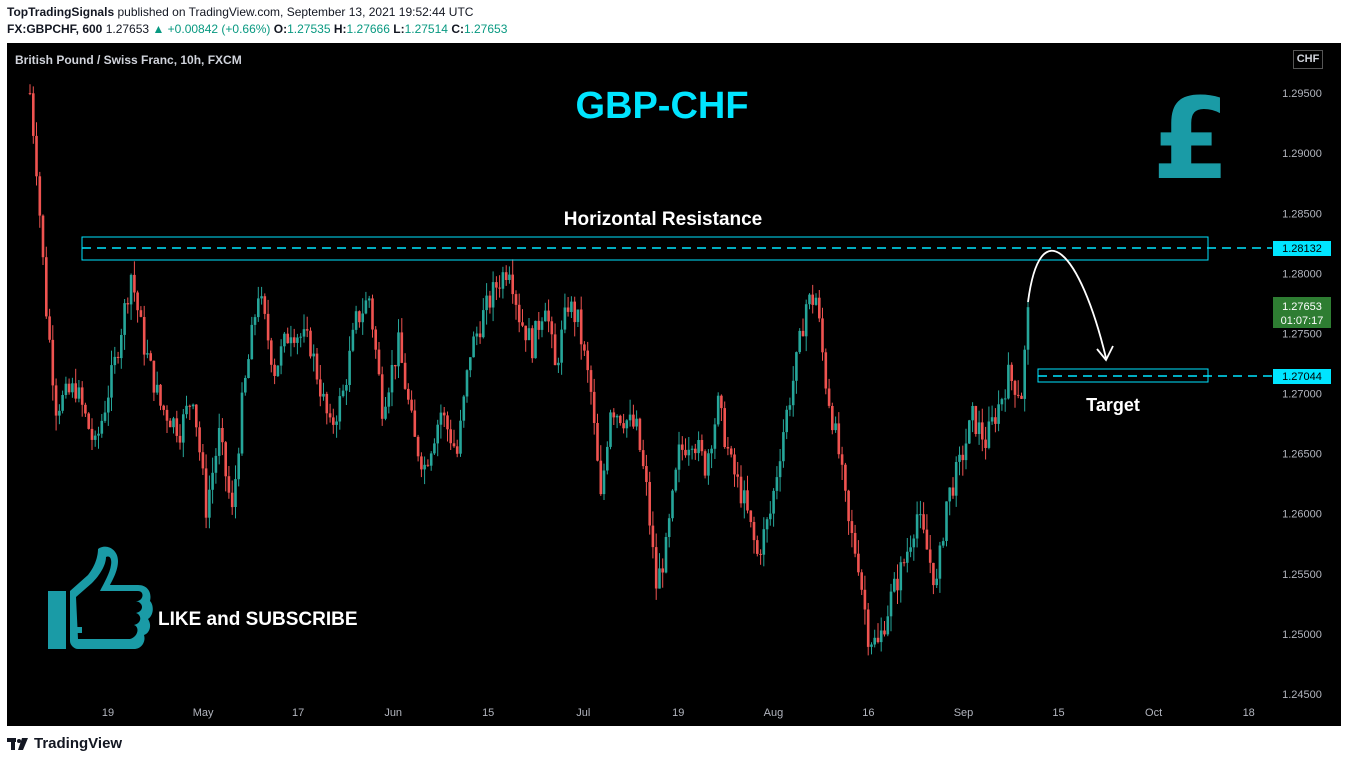 Image resolution: width=1348 pixels, height=762 pixels. What do you see at coordinates (1302, 395) in the screenshot?
I see `y-tick-label-5: 1.27000` at bounding box center [1302, 395].